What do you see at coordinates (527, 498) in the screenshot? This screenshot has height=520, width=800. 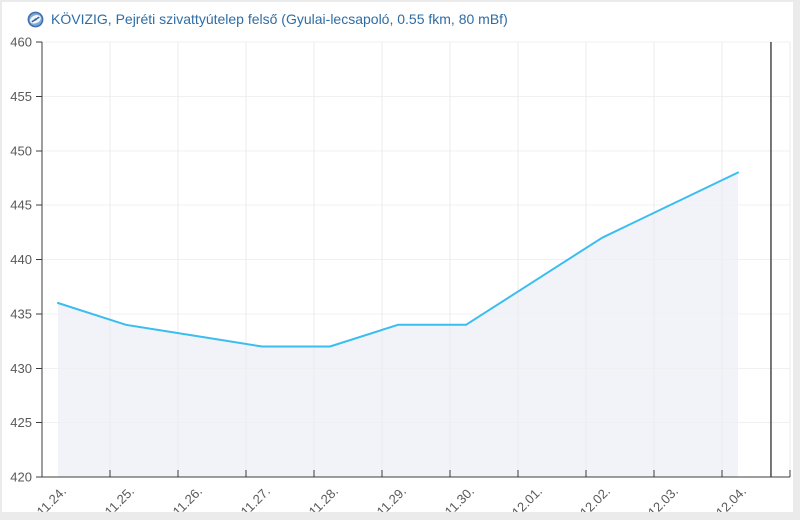 I see `x-axis-tick-label: 12.01.` at bounding box center [527, 498].